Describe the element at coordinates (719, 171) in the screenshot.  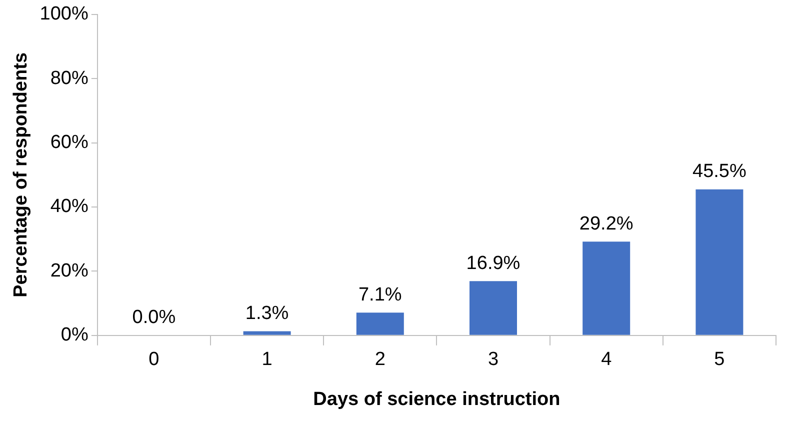
I see `data-label: 45.5%` at that location.